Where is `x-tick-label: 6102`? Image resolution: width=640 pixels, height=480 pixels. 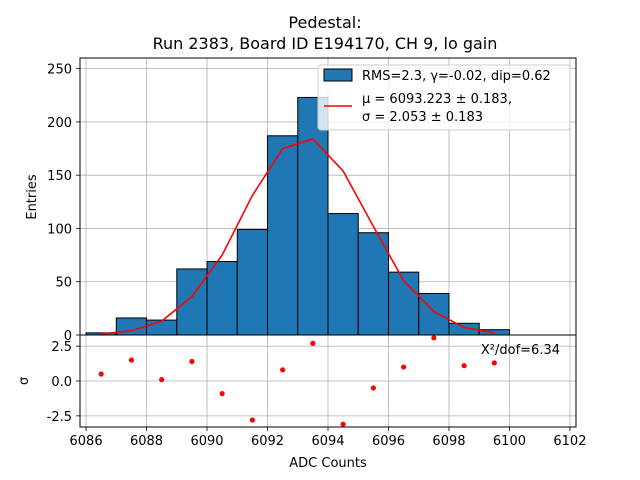
x-tick-label: 6102 is located at coordinates (569, 441).